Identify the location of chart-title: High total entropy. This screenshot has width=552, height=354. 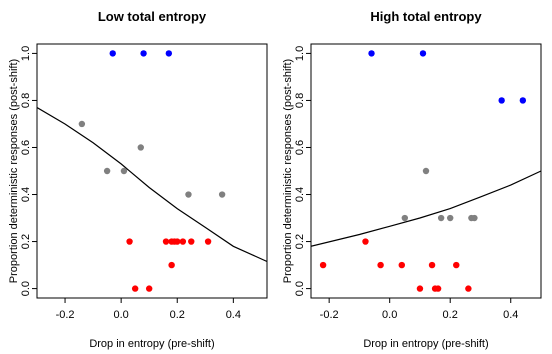
(426, 16).